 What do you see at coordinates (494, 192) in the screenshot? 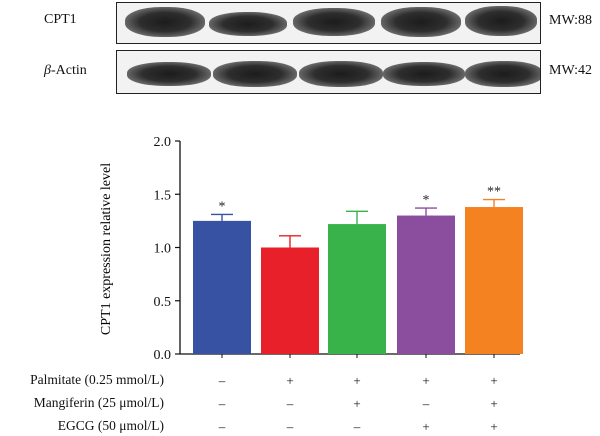
I see `significance-mark: **` at bounding box center [494, 192].